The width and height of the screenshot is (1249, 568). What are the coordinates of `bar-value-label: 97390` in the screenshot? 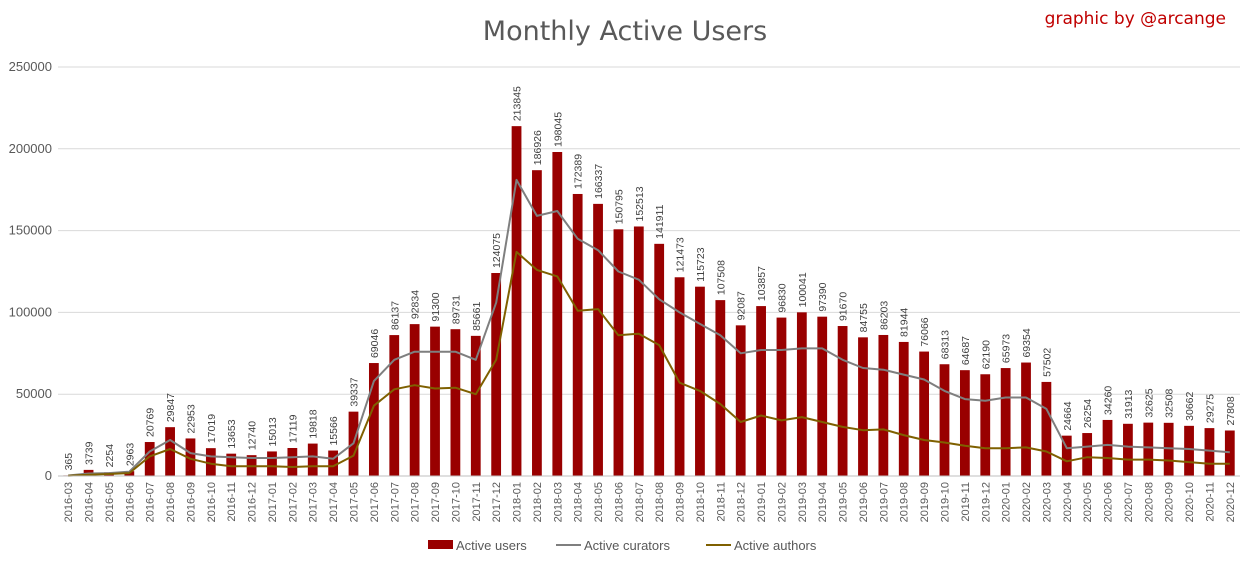 It's located at (823, 296).